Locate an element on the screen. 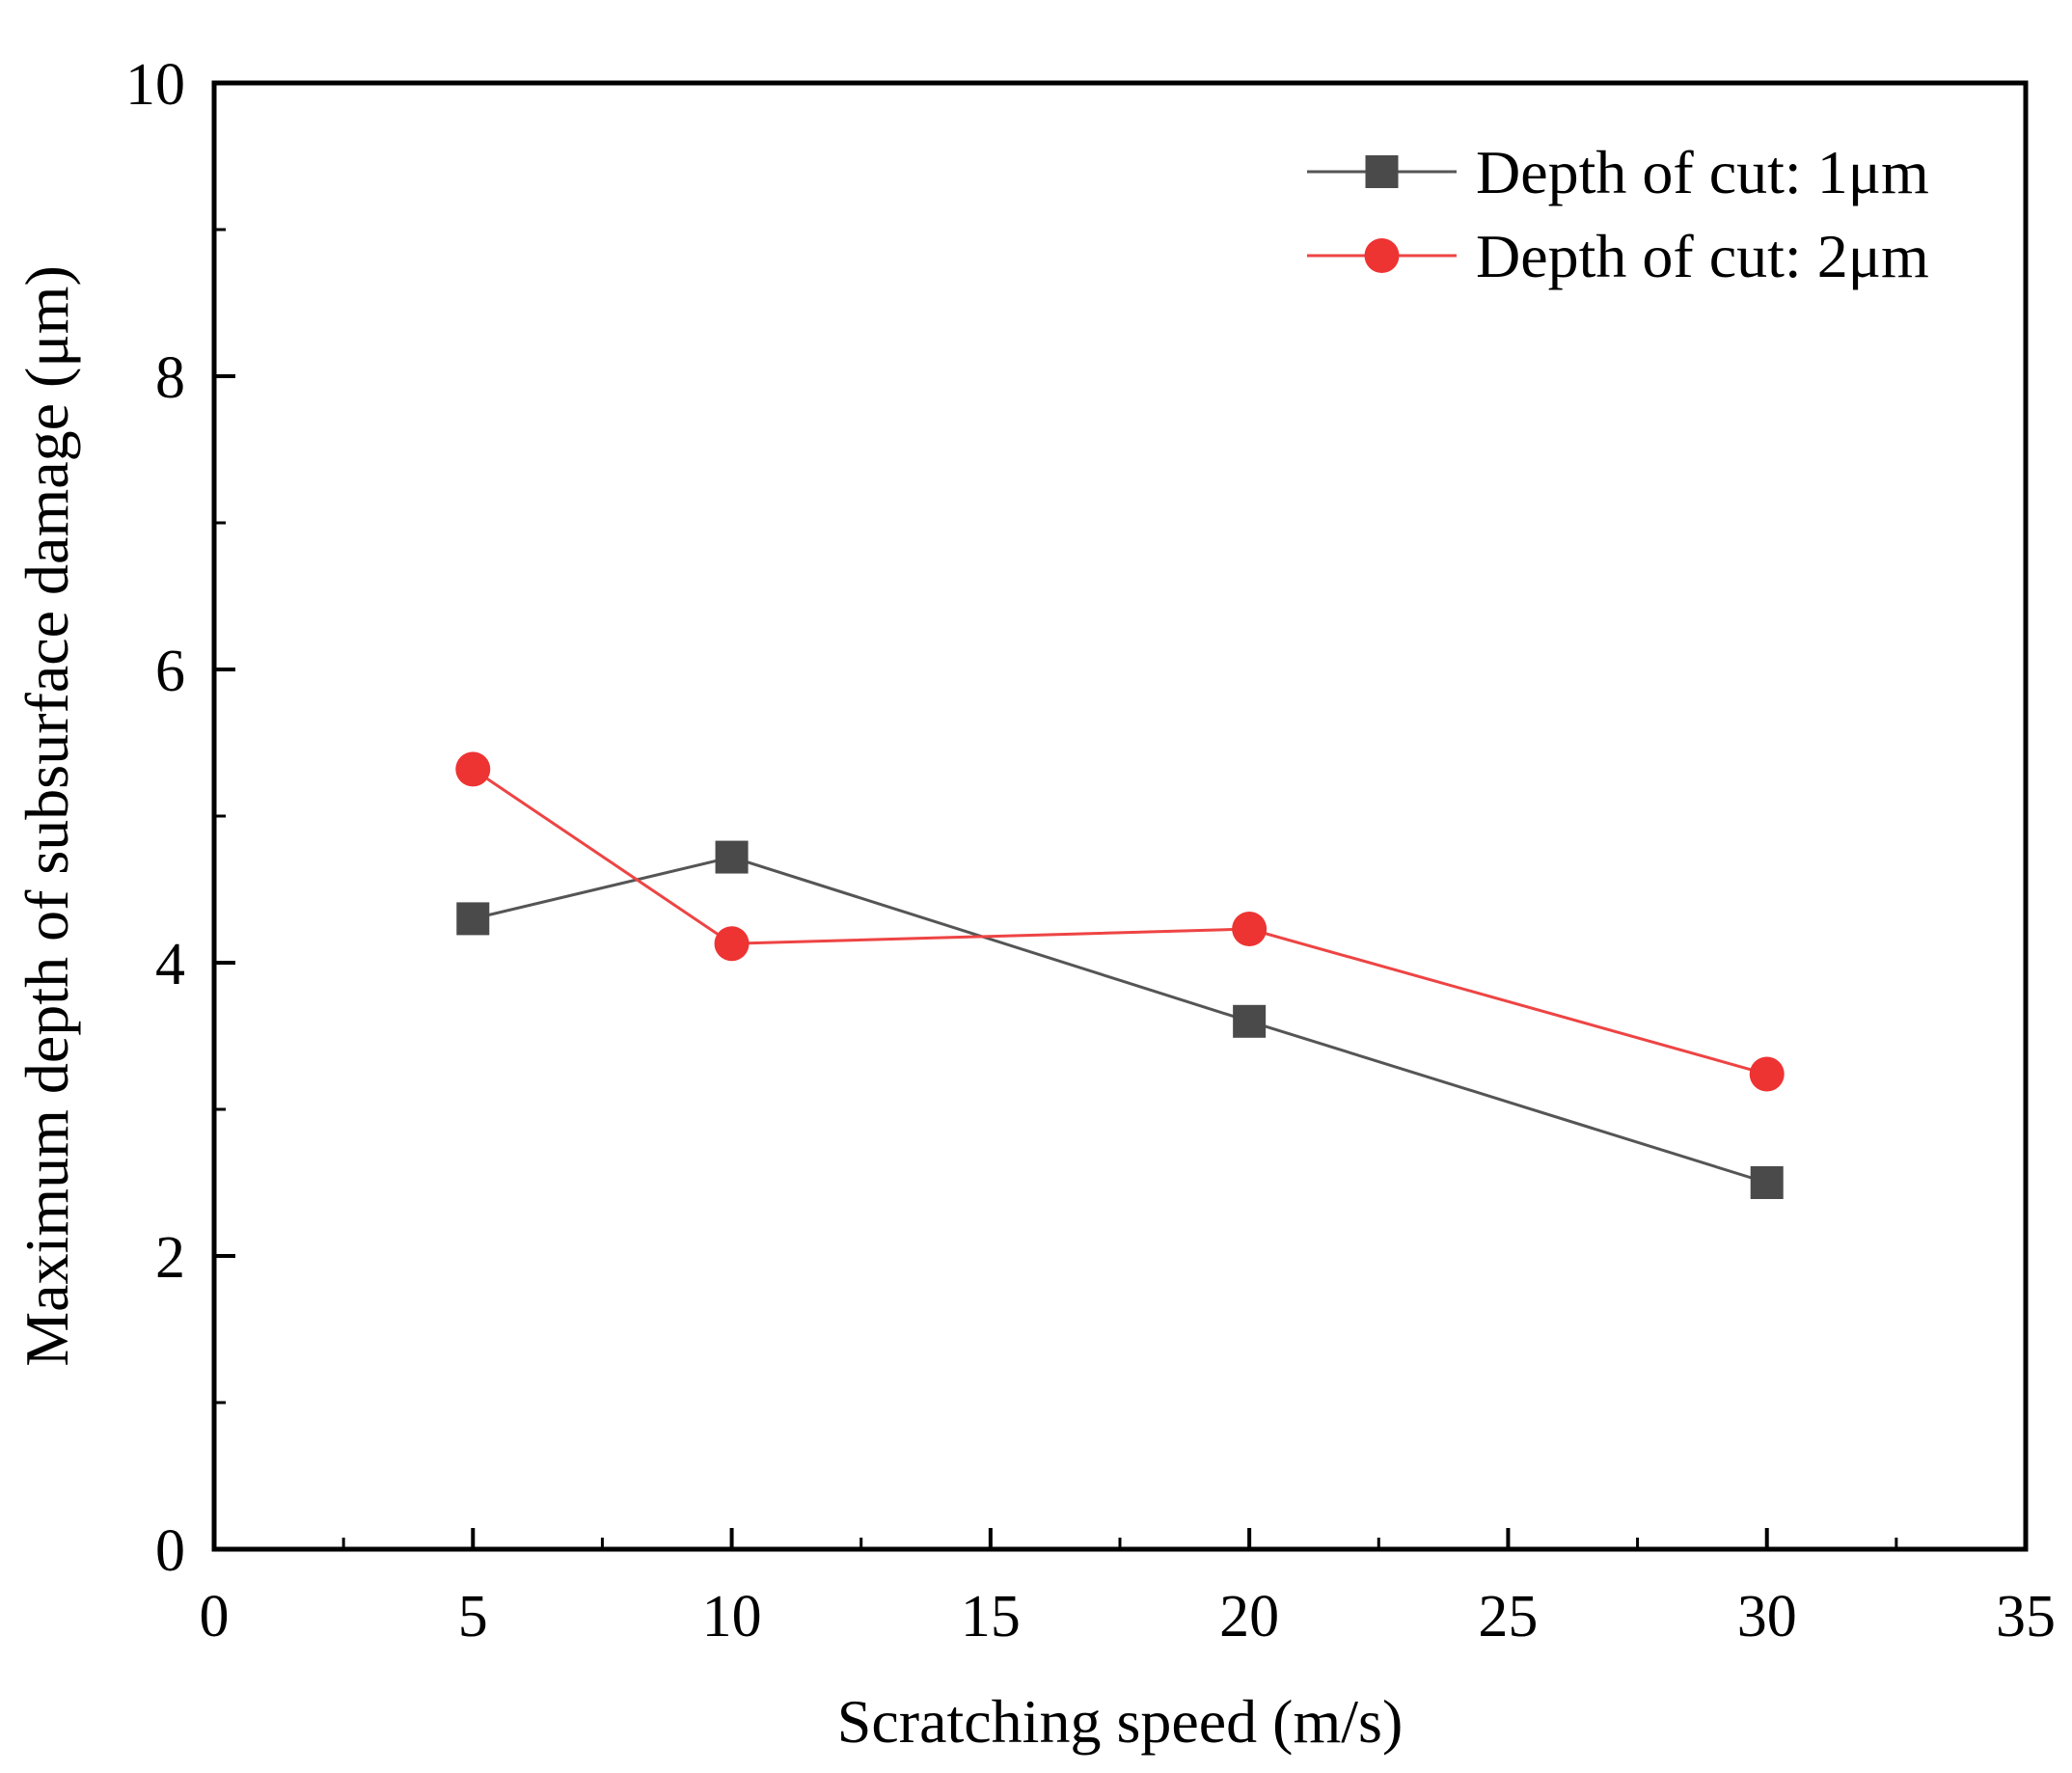 This screenshot has width=2072, height=1773. x-tick-label: 15 is located at coordinates (991, 1617).